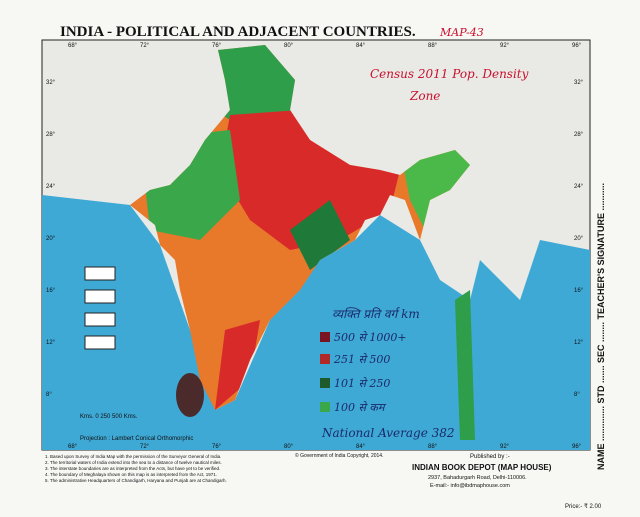  I want to click on legend-item: 251 से 500, so click(361, 359).